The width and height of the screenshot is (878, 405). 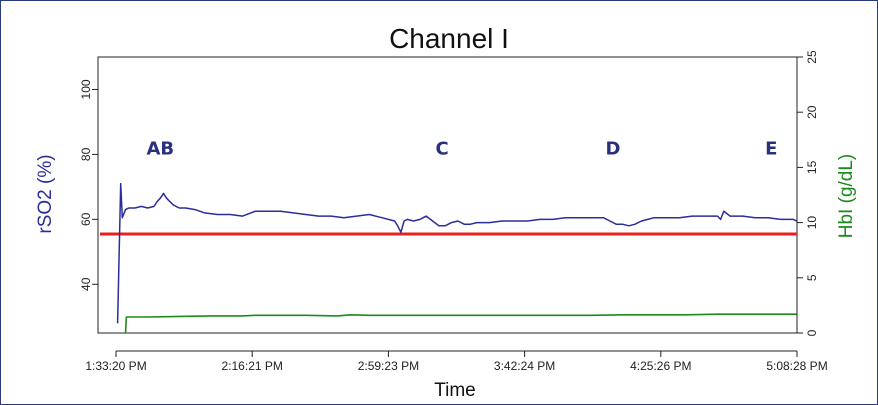 What do you see at coordinates (812, 57) in the screenshot?
I see `y2-tick-label: 25` at bounding box center [812, 57].